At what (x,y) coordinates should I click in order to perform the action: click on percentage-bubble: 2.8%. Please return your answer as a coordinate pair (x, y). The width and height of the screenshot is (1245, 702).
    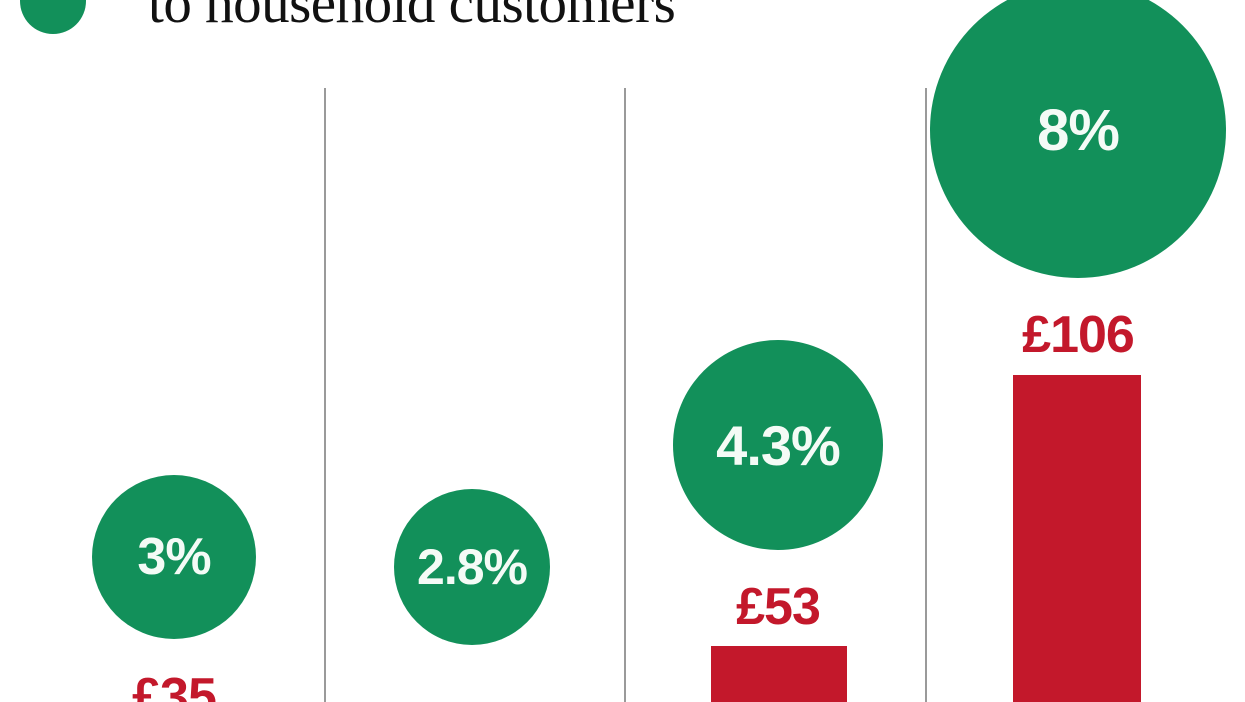
    Looking at the image, I should click on (472, 567).